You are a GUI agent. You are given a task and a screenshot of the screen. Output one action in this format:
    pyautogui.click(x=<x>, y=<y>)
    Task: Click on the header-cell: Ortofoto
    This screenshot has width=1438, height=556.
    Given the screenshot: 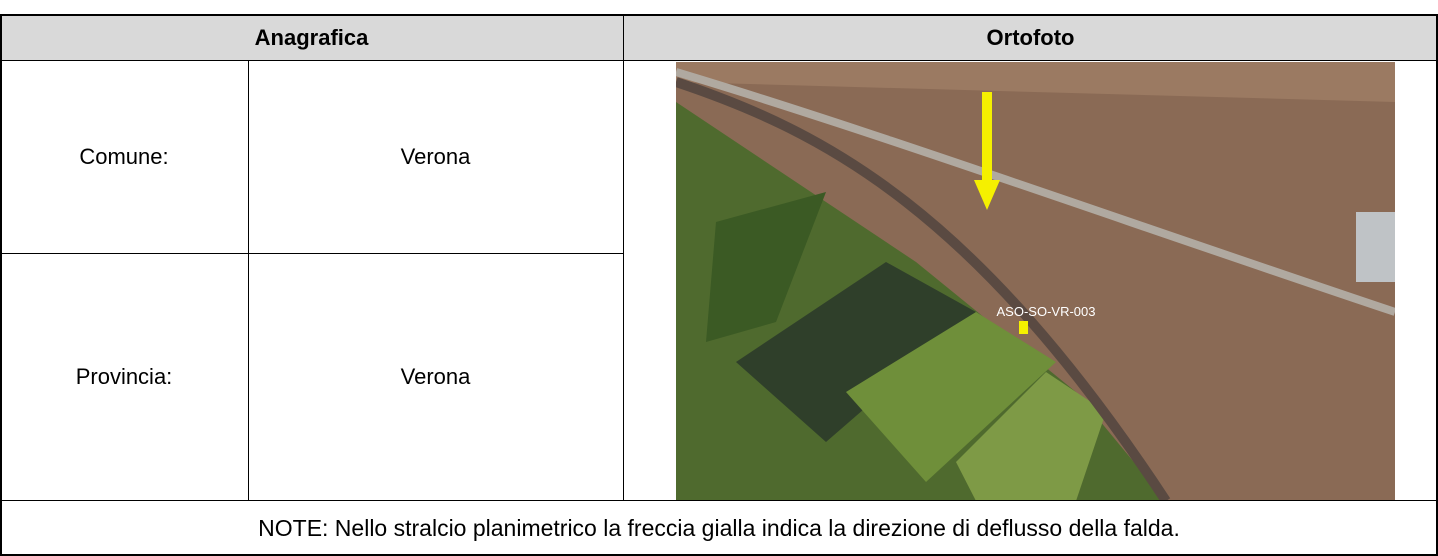 What is the action you would take?
    pyautogui.click(x=1030, y=37)
    